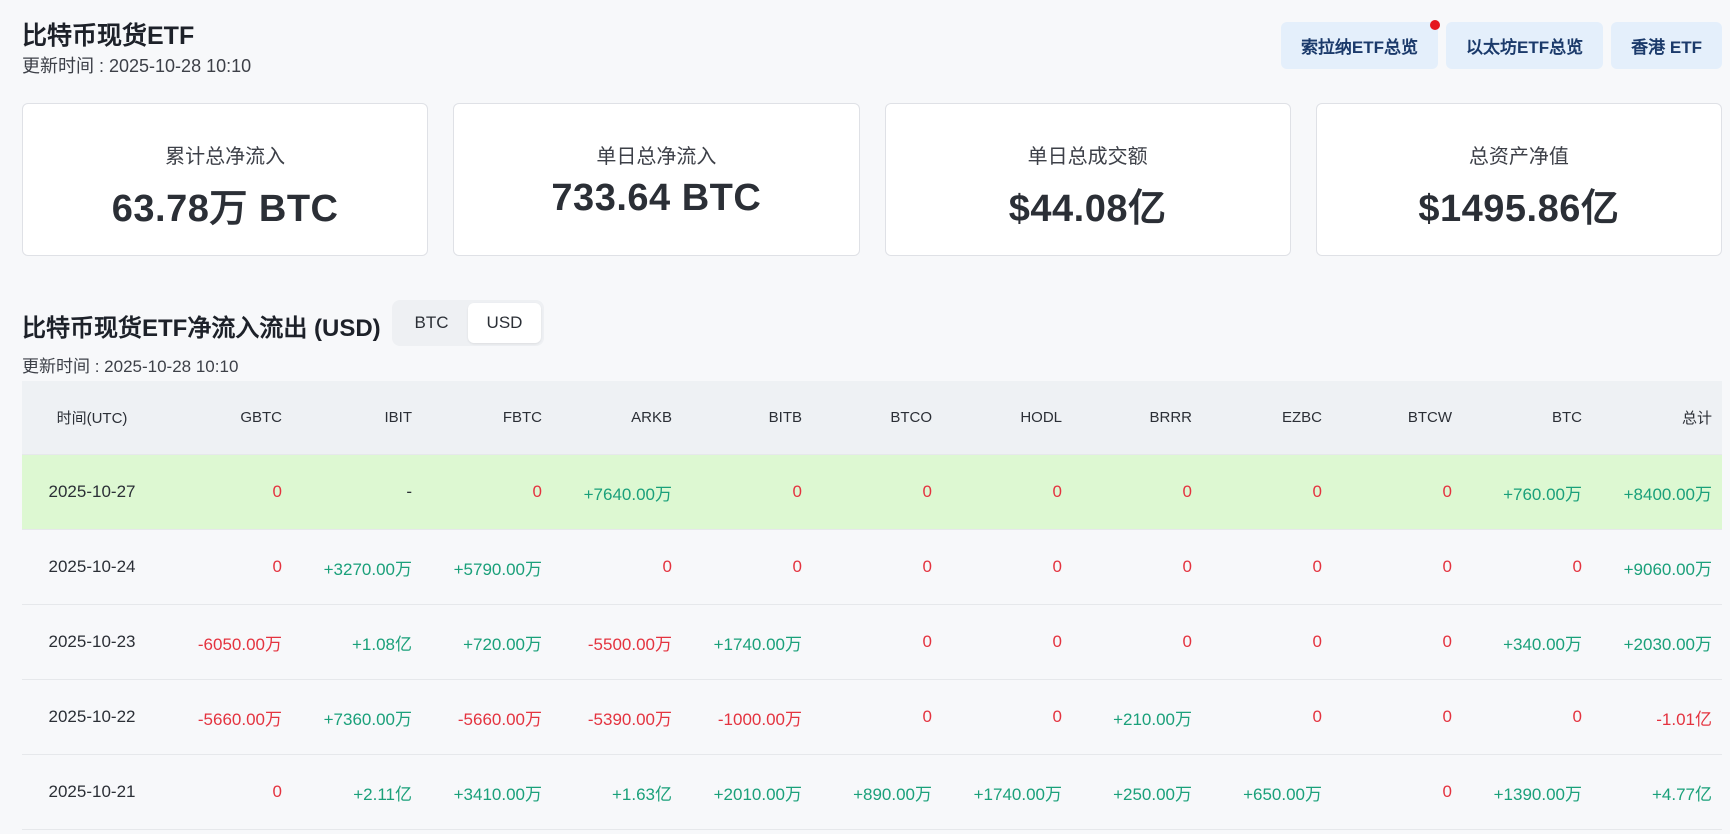 The height and width of the screenshot is (834, 1730). I want to click on page-updated-time: 更新时间 : 2025-10-28 10:10, so click(137, 66).